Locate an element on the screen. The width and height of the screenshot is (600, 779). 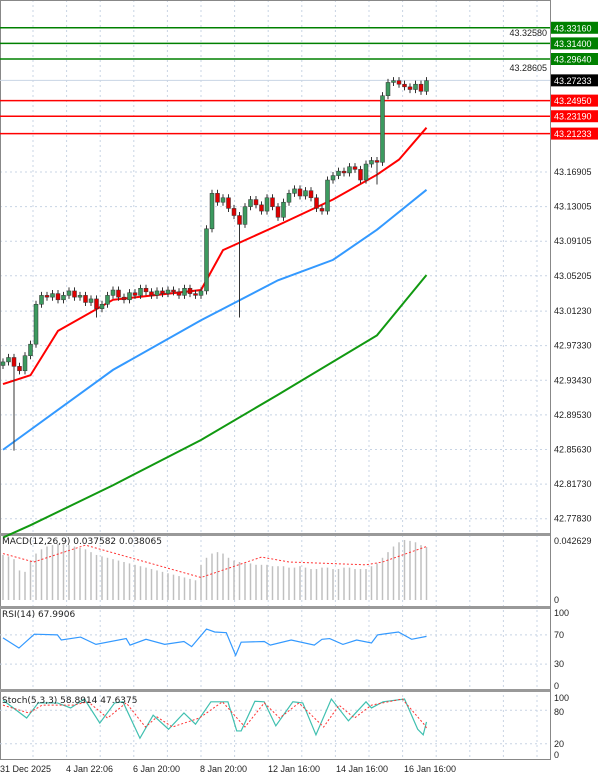
time-label: 4 Jan 22:06 is located at coordinates (89, 769).